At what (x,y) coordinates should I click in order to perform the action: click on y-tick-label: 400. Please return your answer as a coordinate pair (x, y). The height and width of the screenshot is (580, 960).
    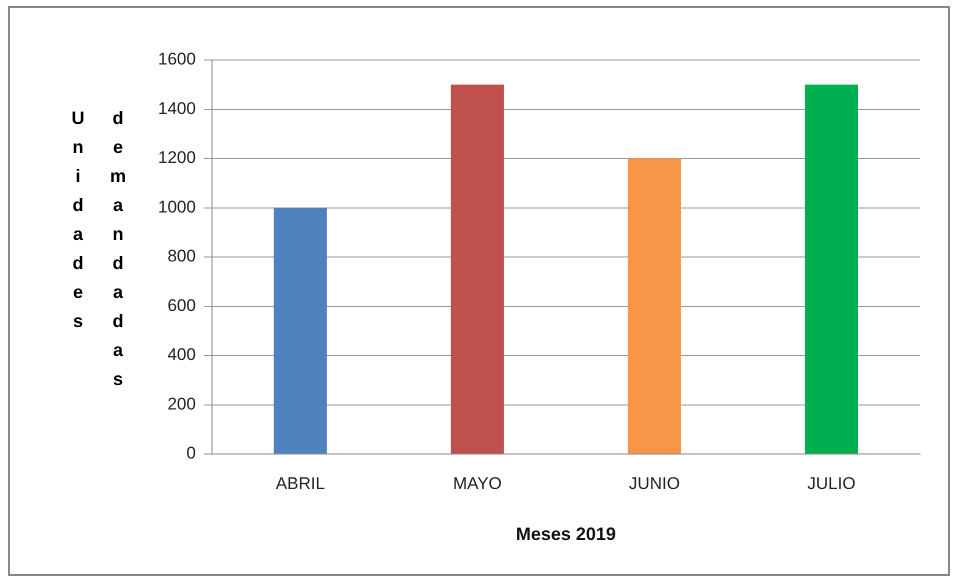
    Looking at the image, I should click on (181, 354).